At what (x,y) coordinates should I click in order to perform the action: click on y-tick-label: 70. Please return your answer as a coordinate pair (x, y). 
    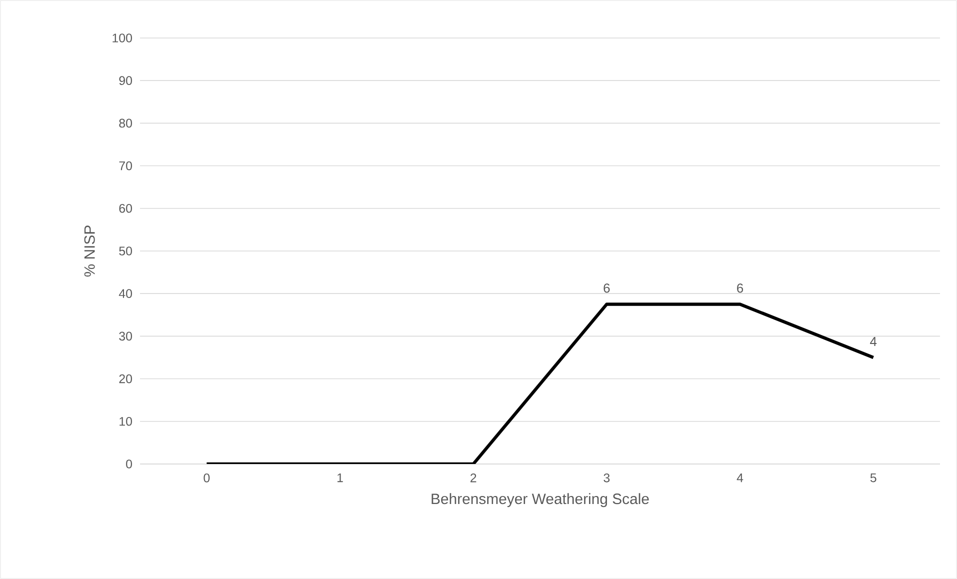
    Looking at the image, I should click on (125, 165).